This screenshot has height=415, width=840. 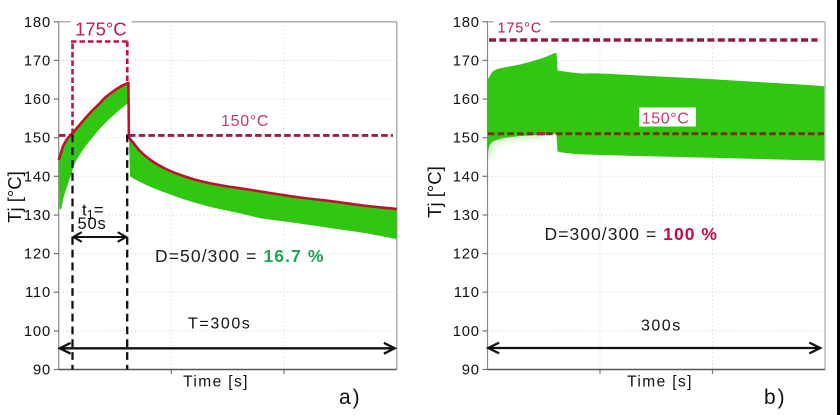 I want to click on svg-text: D=300/300 = 100 %, so click(x=632, y=234).